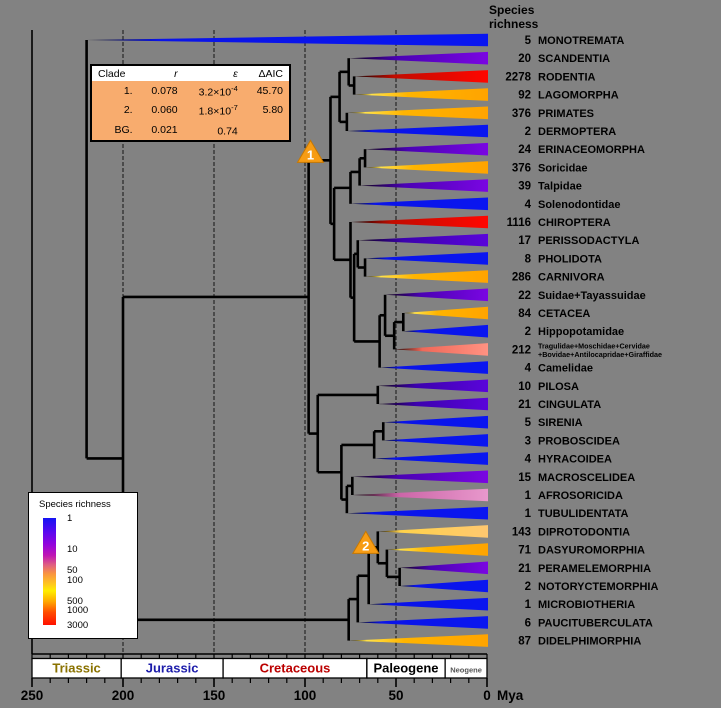  I want to click on wedge-PERISSODACTYLA, so click(422, 240).